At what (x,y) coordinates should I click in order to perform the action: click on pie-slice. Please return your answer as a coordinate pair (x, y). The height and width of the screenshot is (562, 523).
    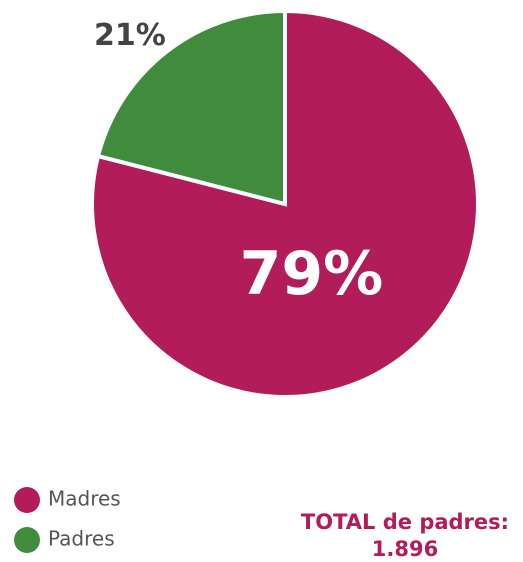
    Looking at the image, I should click on (191, 107).